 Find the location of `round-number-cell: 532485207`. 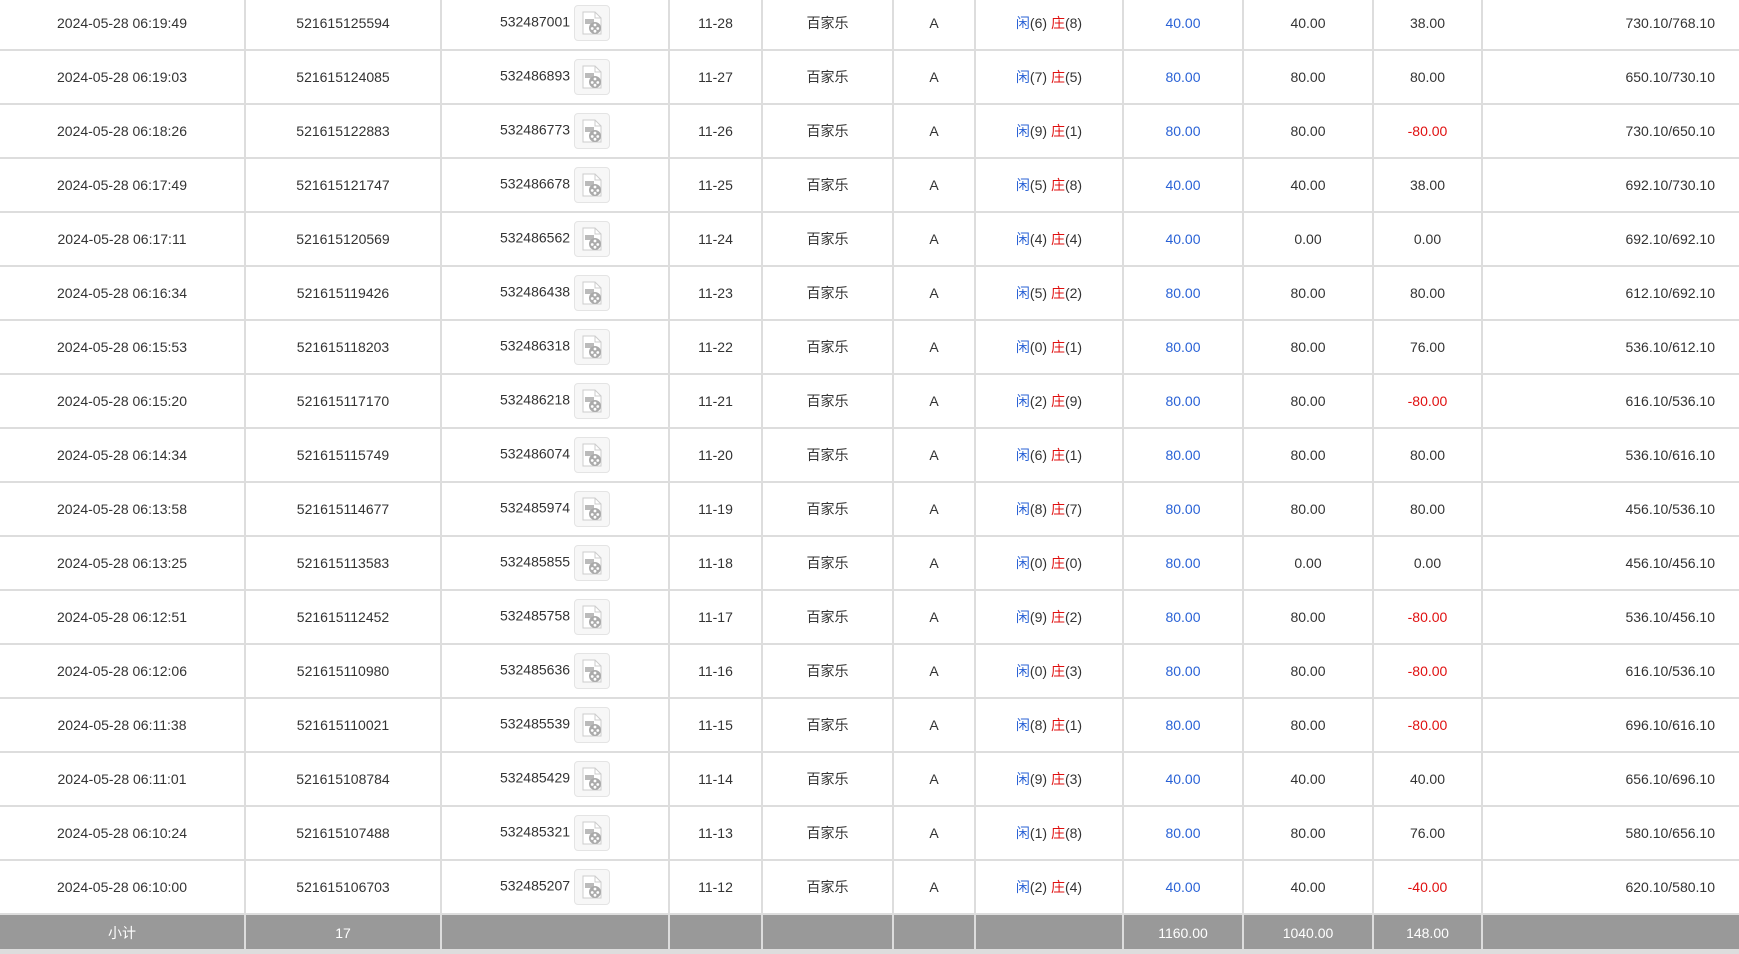

round-number-cell: 532485207 is located at coordinates (555, 887).